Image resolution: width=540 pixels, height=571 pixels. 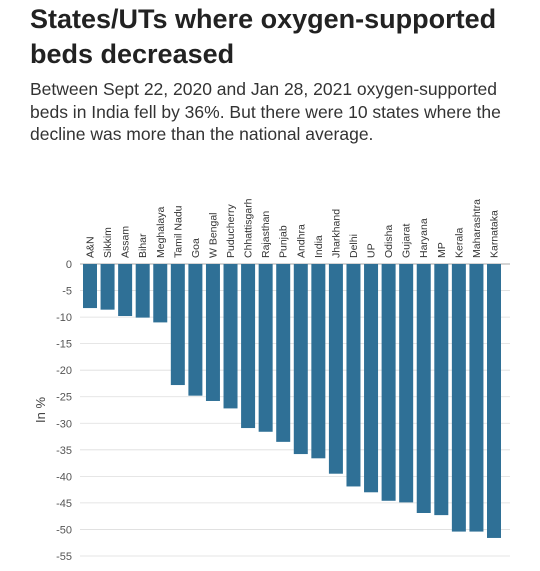 I want to click on bar-chhattisgarh, so click(x=248, y=346).